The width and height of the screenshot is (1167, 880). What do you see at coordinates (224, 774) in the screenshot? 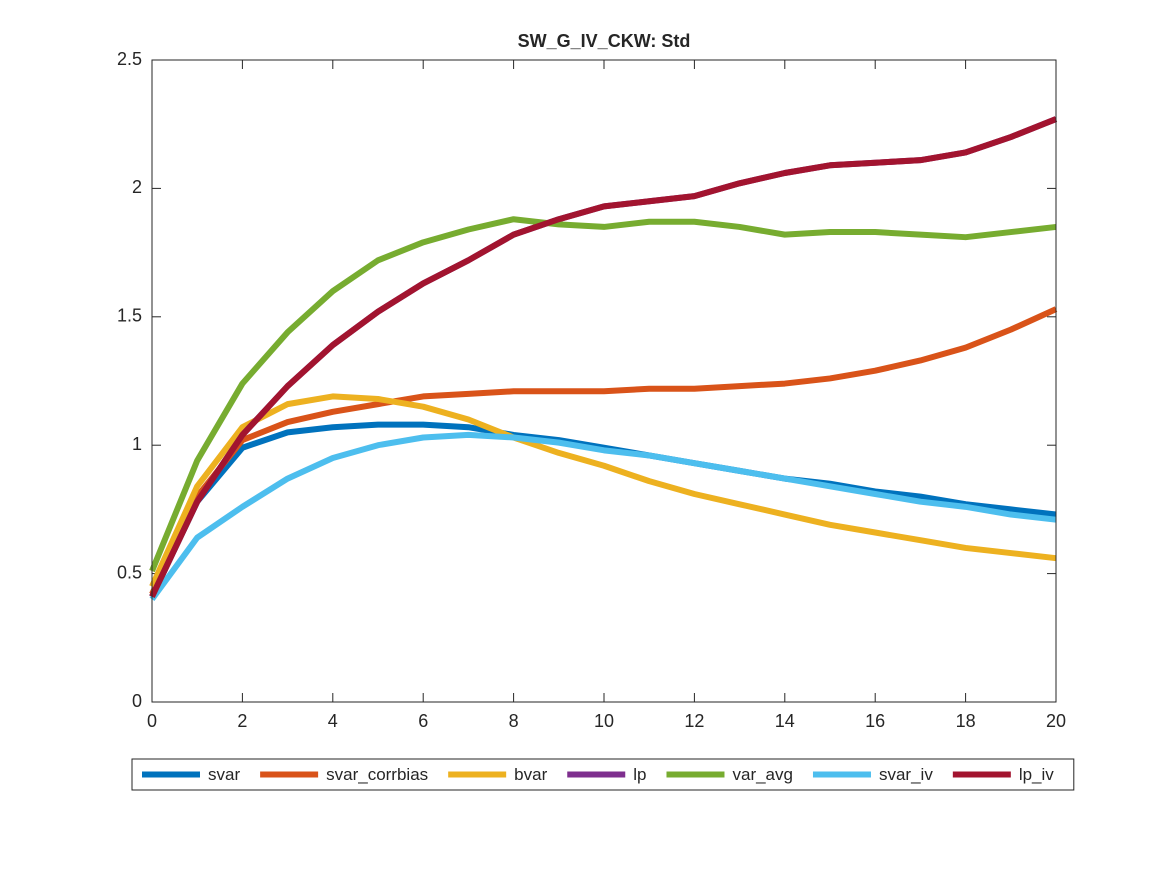
I see `legend-label: svar` at bounding box center [224, 774].